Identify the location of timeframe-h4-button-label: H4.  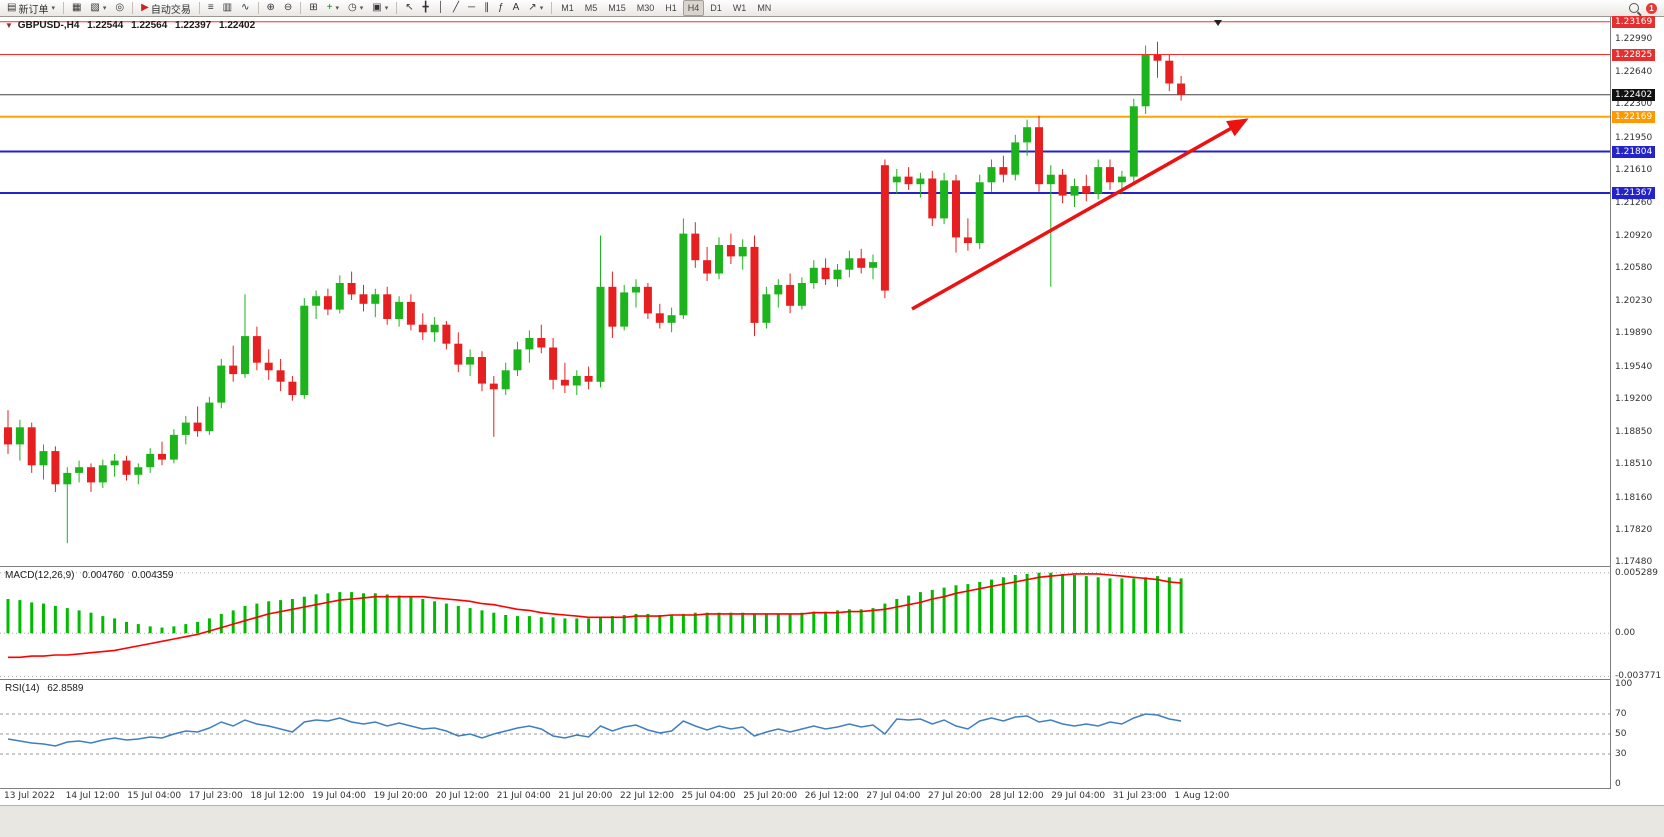
(693, 8).